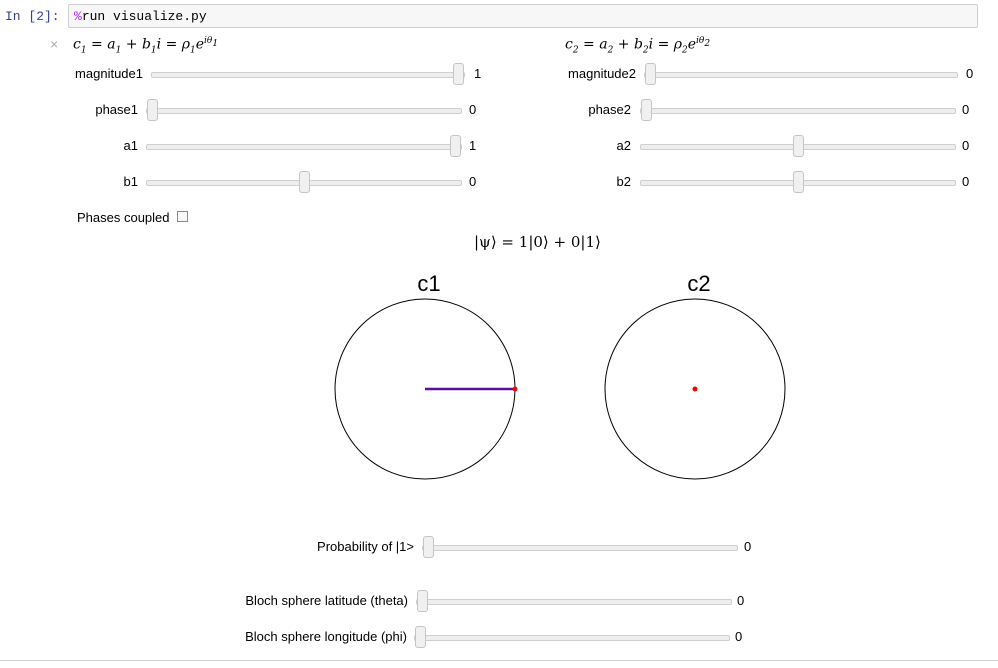 The image size is (998, 668). Describe the element at coordinates (748, 546) in the screenshot. I see `slider-value-probability: 0` at that location.